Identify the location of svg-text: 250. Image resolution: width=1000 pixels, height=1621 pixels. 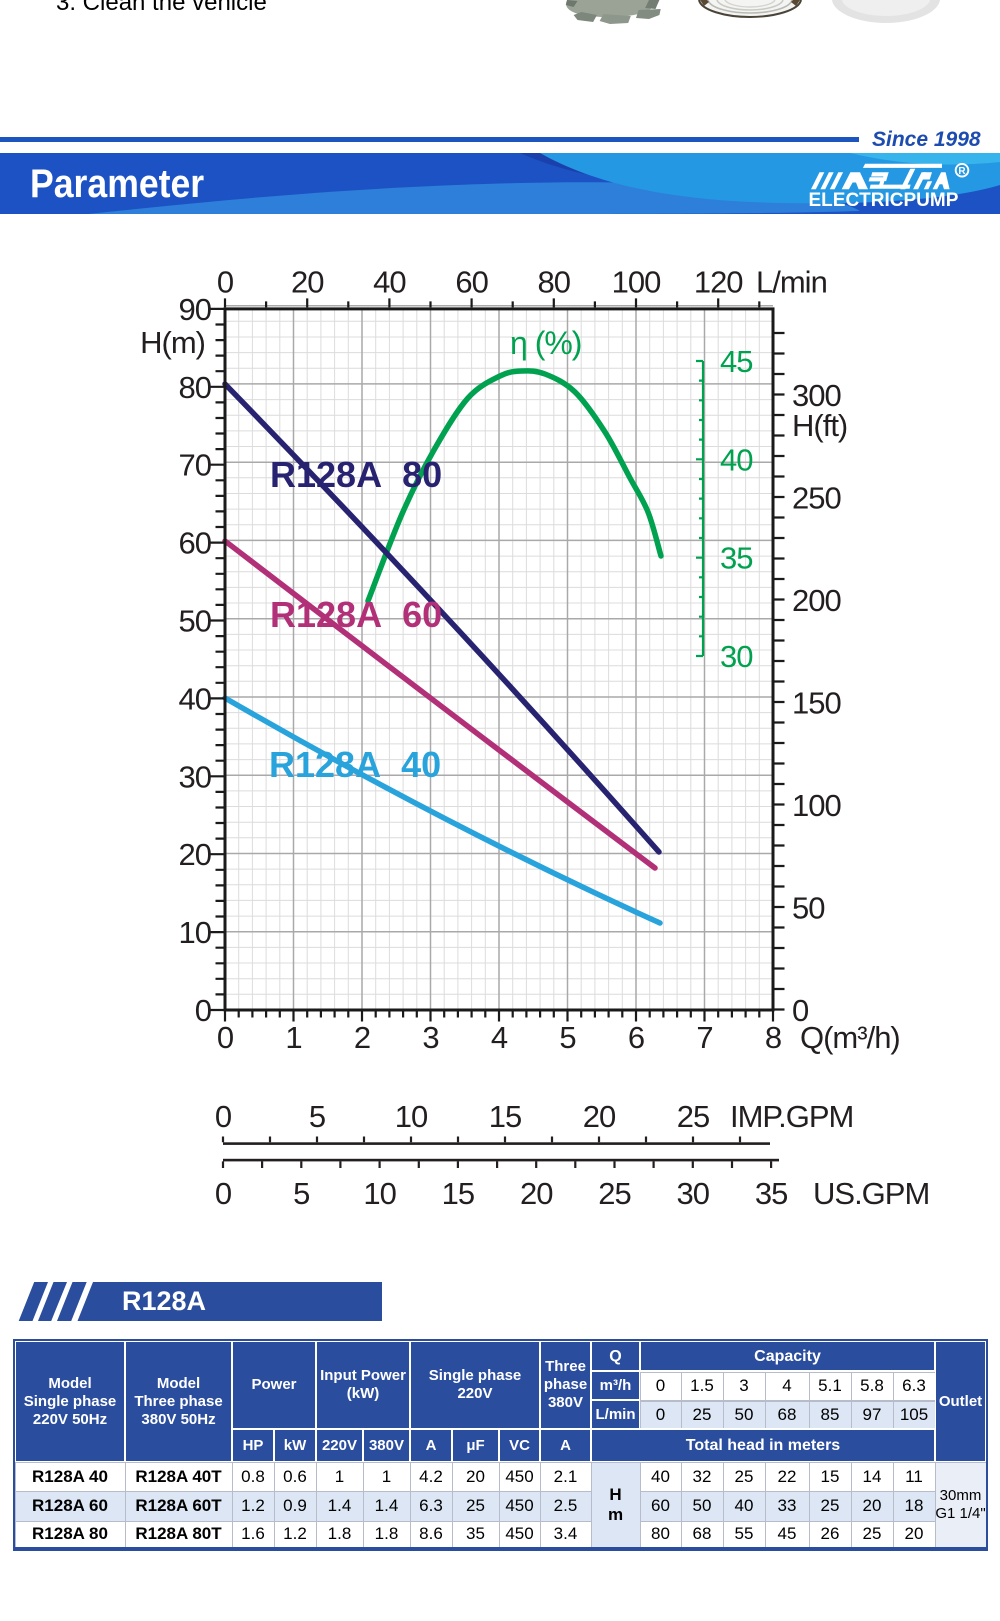
(816, 498).